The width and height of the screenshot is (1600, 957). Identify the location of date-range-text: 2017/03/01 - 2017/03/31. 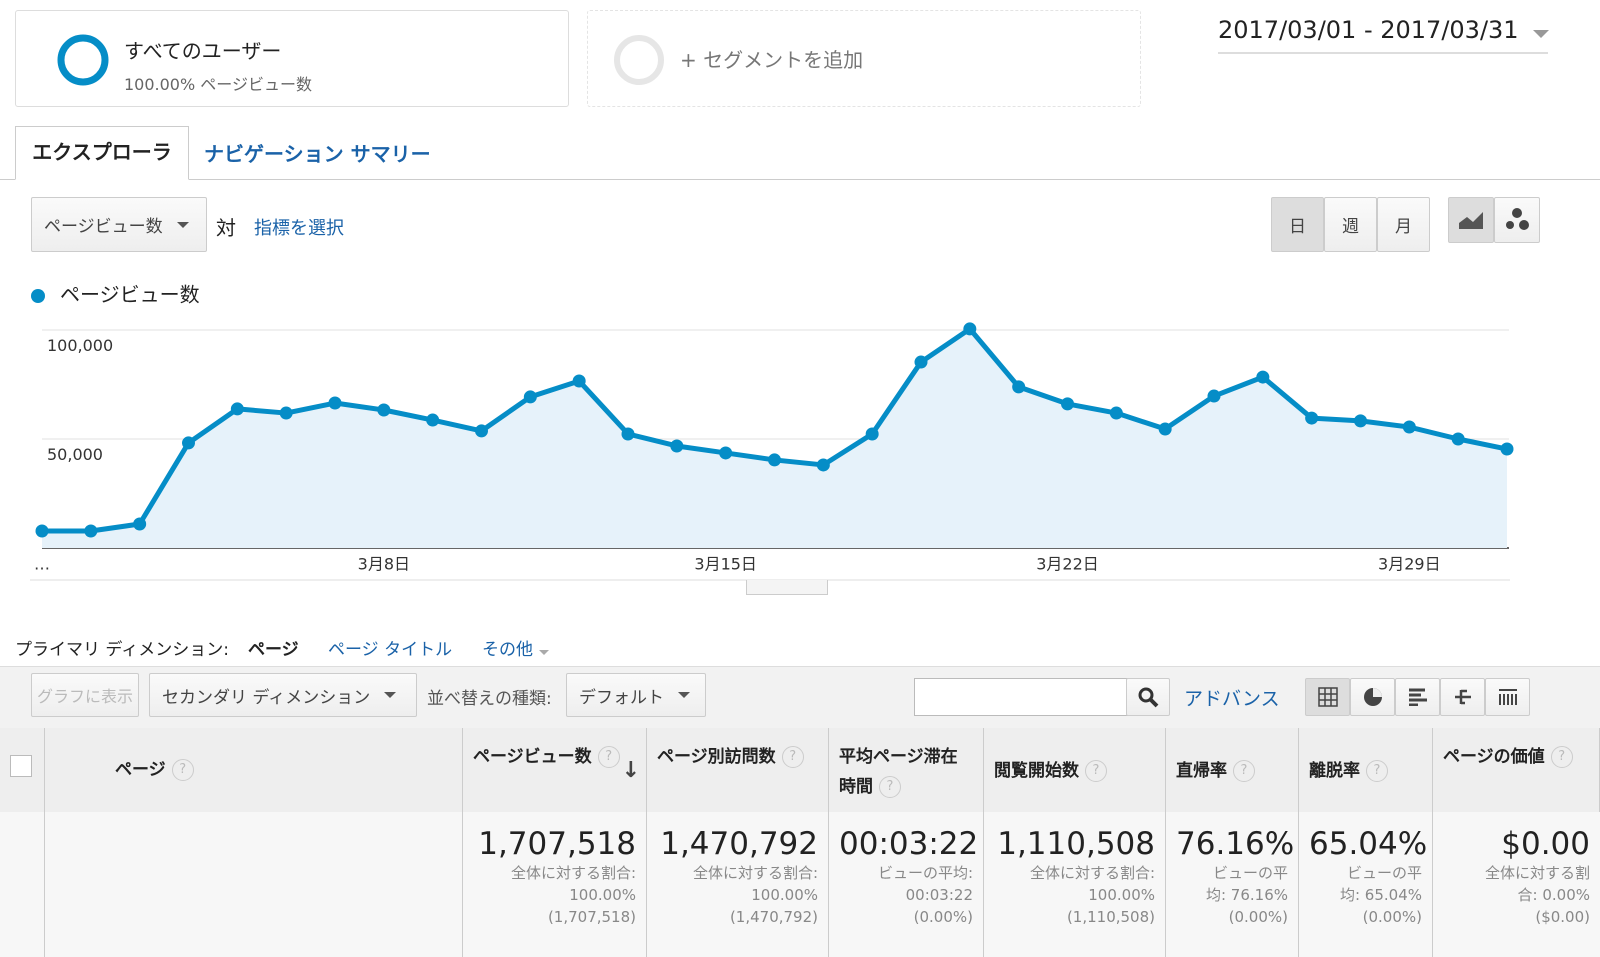
(1368, 30).